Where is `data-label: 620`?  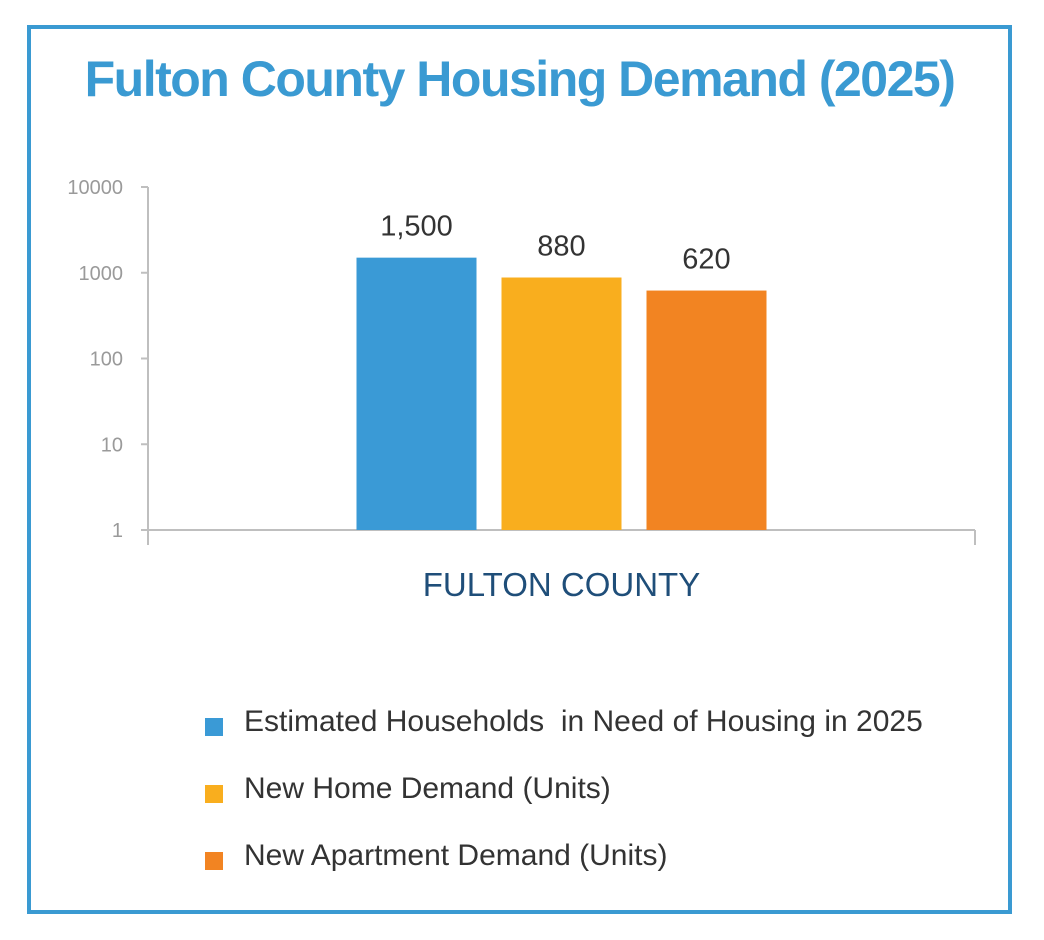
data-label: 620 is located at coordinates (706, 260).